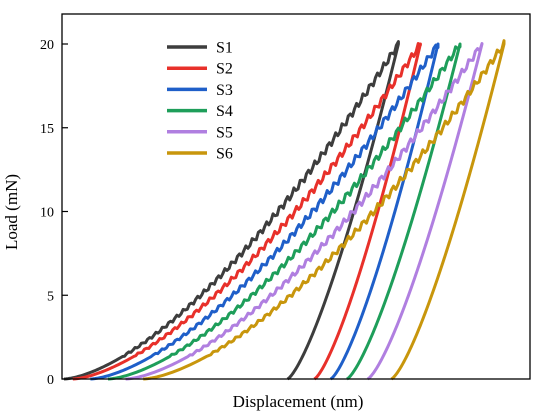  I want to click on legend-label-s5: S5, so click(224, 132).